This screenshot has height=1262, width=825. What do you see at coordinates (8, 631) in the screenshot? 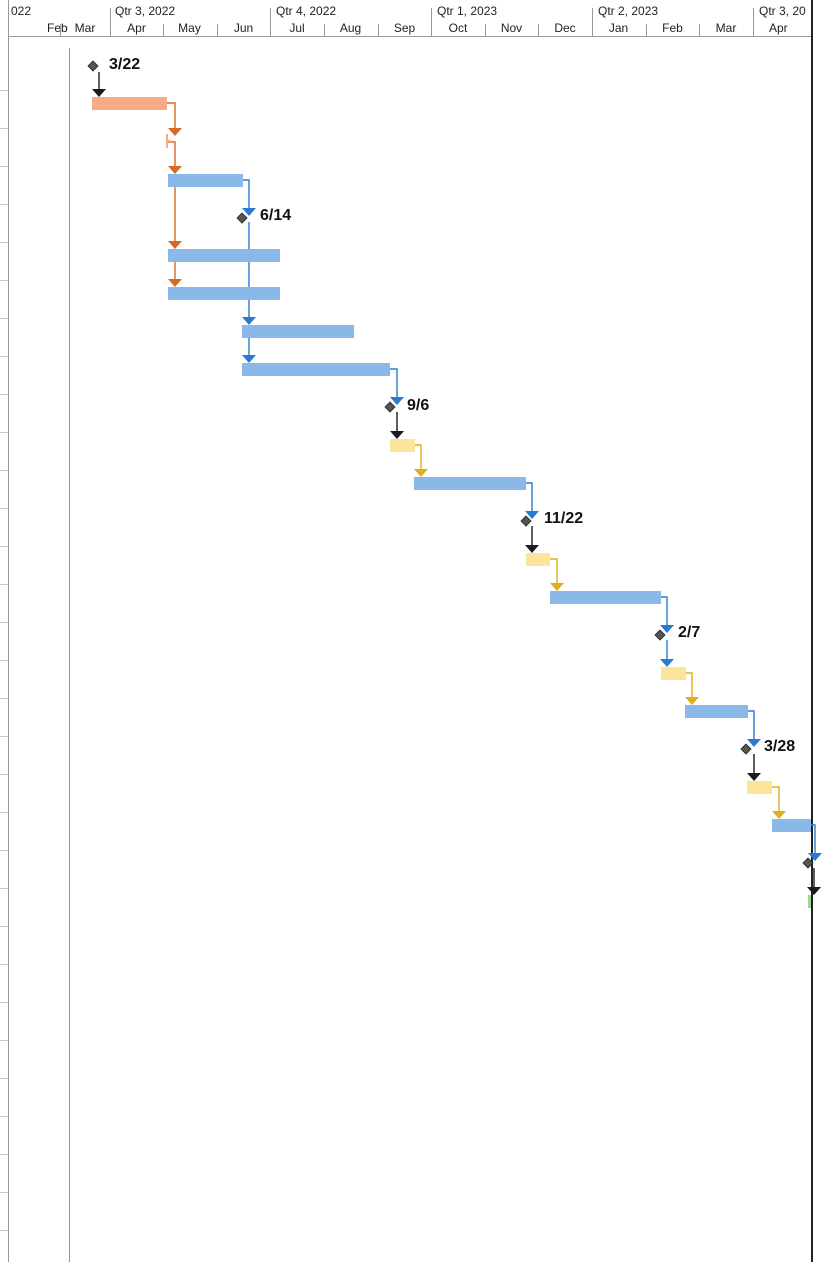
I see `left-pane-splitter` at bounding box center [8, 631].